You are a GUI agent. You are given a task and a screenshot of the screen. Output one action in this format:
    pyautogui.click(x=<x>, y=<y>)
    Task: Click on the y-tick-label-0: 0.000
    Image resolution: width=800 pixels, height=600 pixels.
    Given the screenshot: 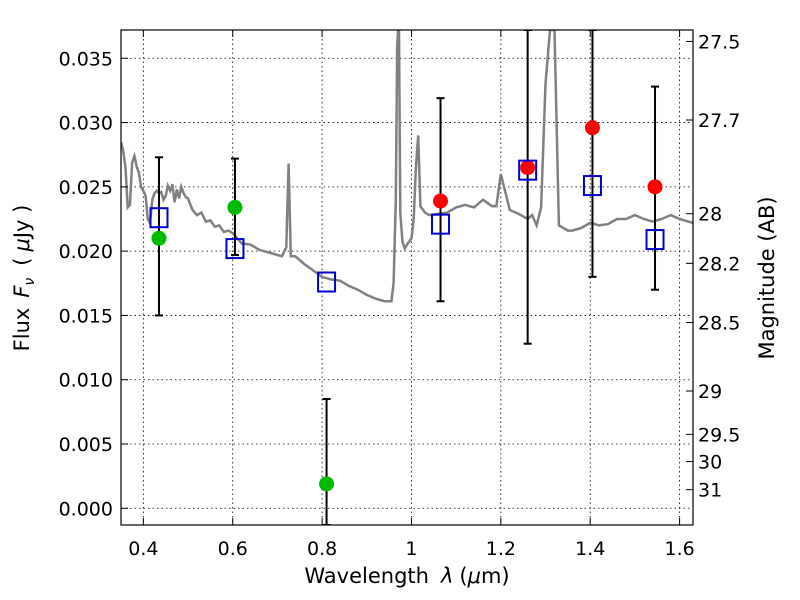 What is the action you would take?
    pyautogui.click(x=86, y=509)
    